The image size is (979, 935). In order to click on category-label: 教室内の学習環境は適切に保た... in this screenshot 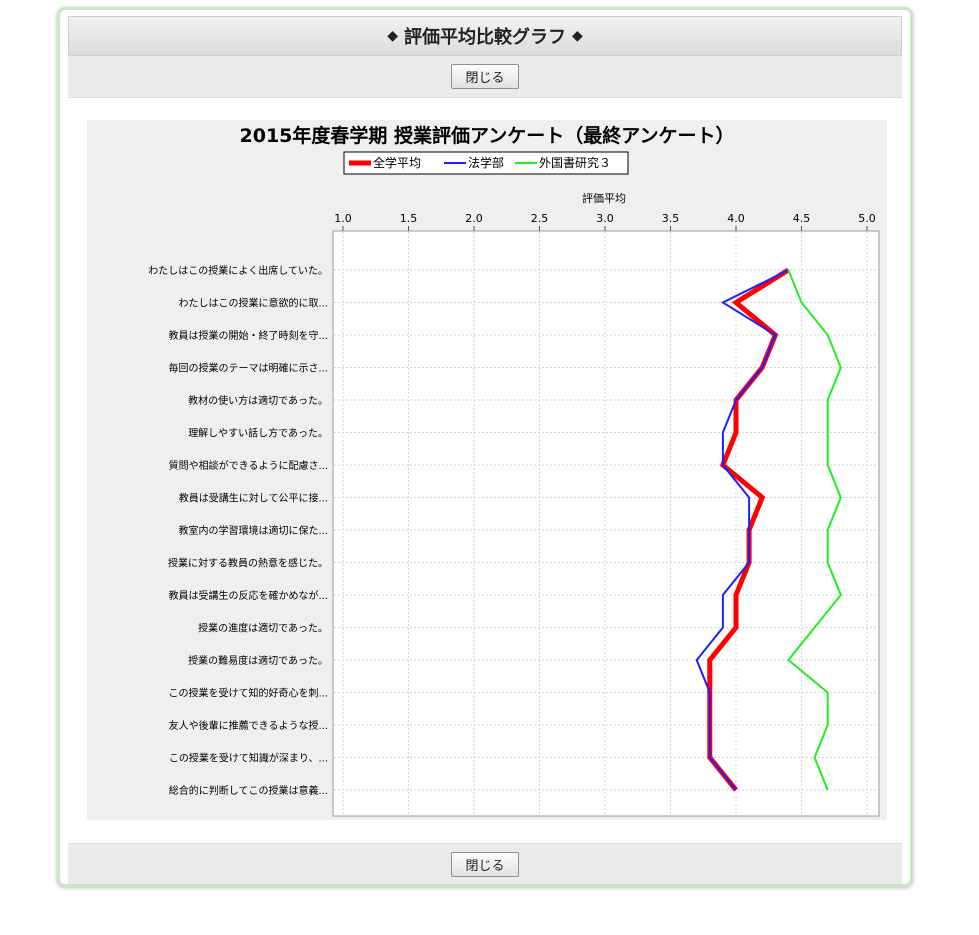, I will do `click(253, 530)`.